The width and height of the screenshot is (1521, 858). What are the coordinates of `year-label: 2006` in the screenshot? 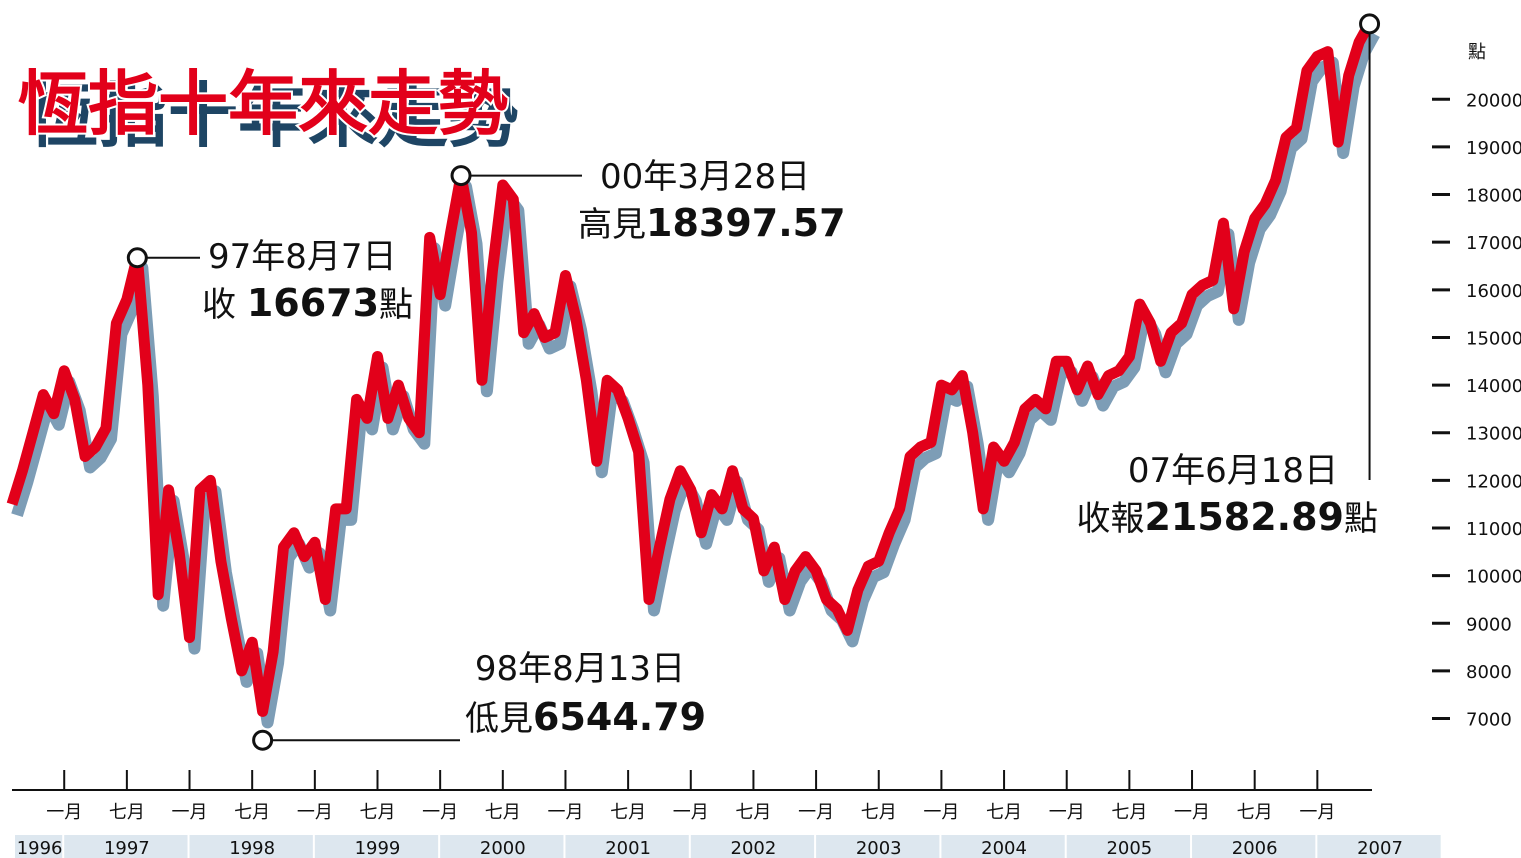 It's located at (1255, 848).